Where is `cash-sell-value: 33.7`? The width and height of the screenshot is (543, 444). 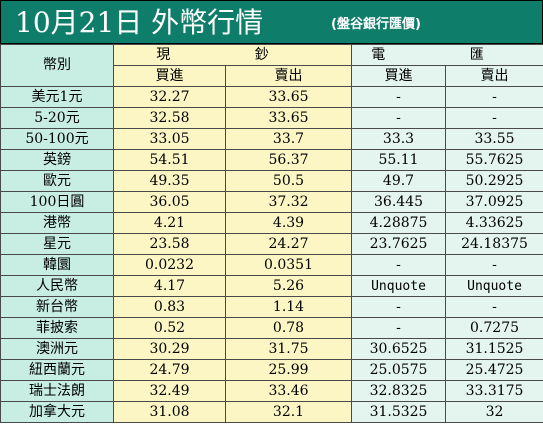
cash-sell-value: 33.7 is located at coordinates (288, 139).